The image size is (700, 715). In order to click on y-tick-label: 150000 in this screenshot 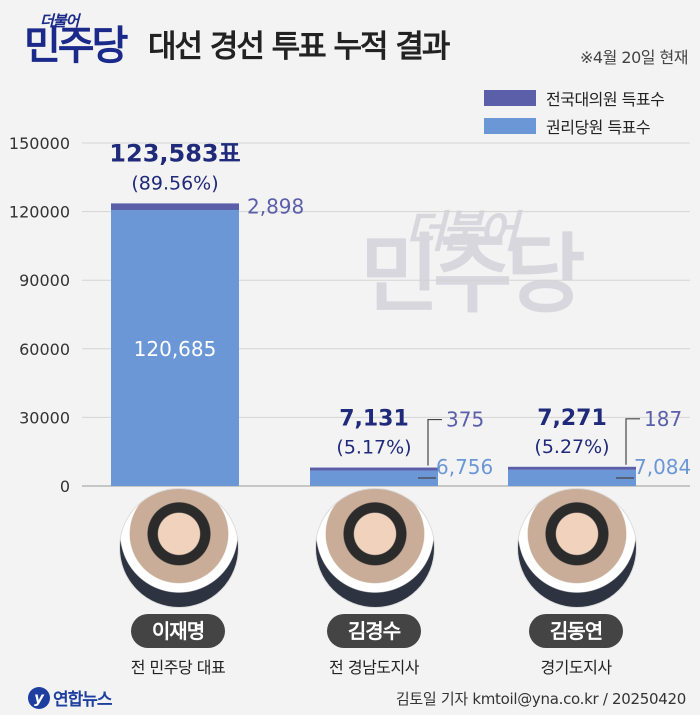, I will do `click(39, 143)`.